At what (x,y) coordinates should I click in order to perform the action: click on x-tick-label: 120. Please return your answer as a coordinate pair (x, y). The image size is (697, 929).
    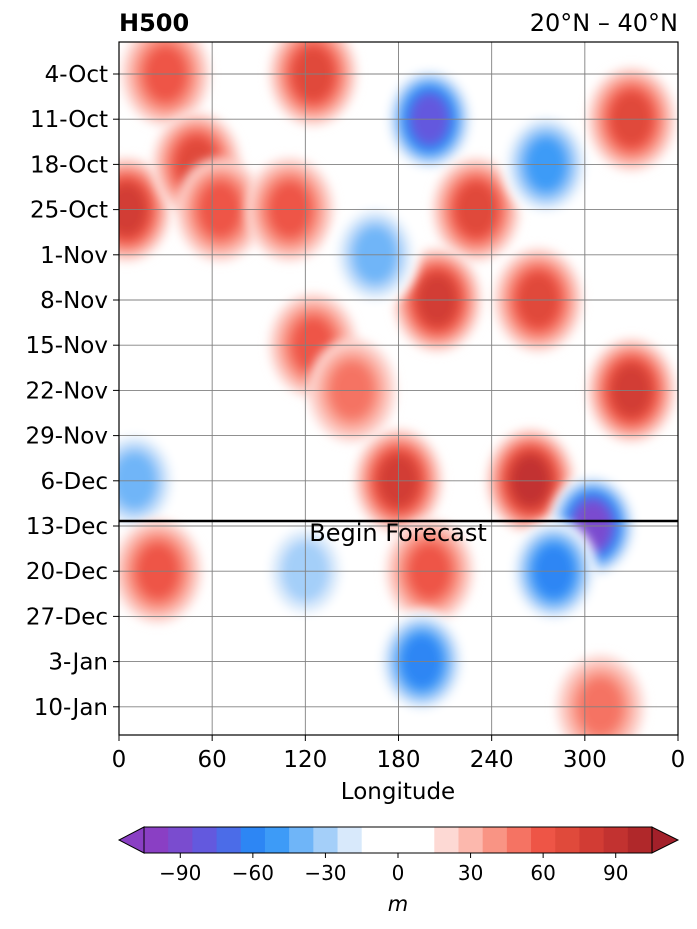
    Looking at the image, I should click on (305, 760).